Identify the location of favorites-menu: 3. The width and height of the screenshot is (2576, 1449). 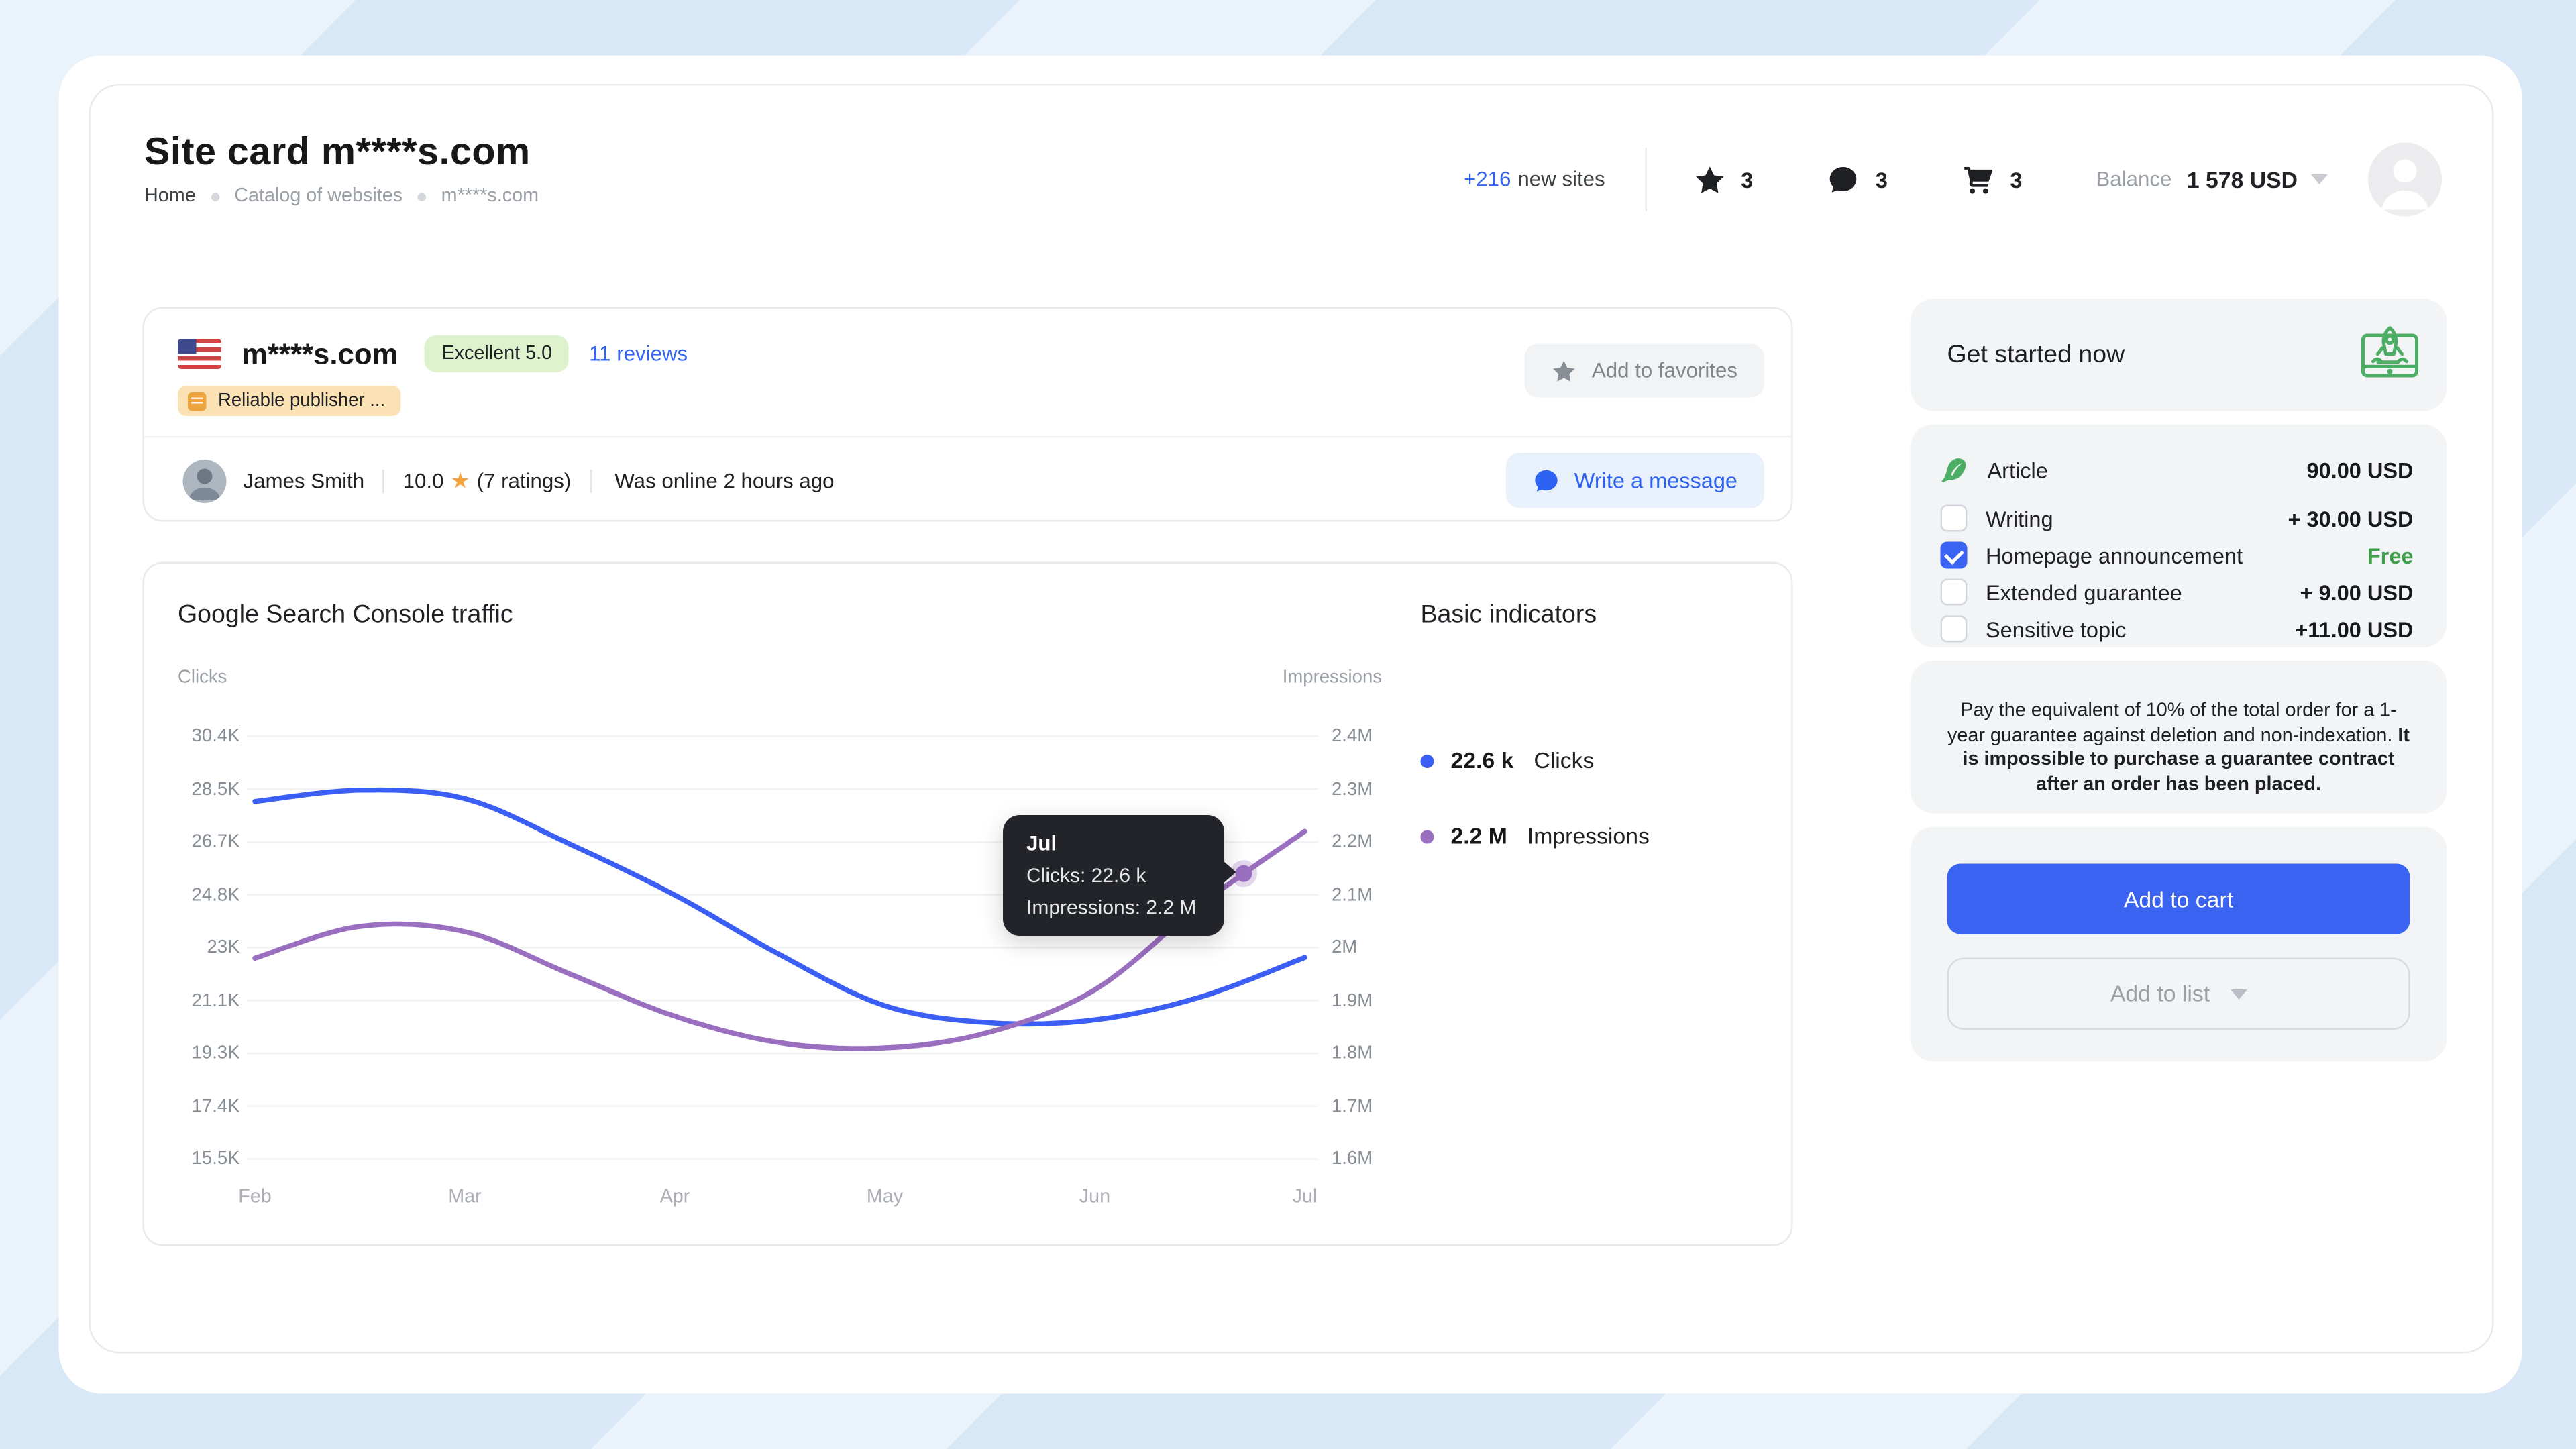
(1723, 180).